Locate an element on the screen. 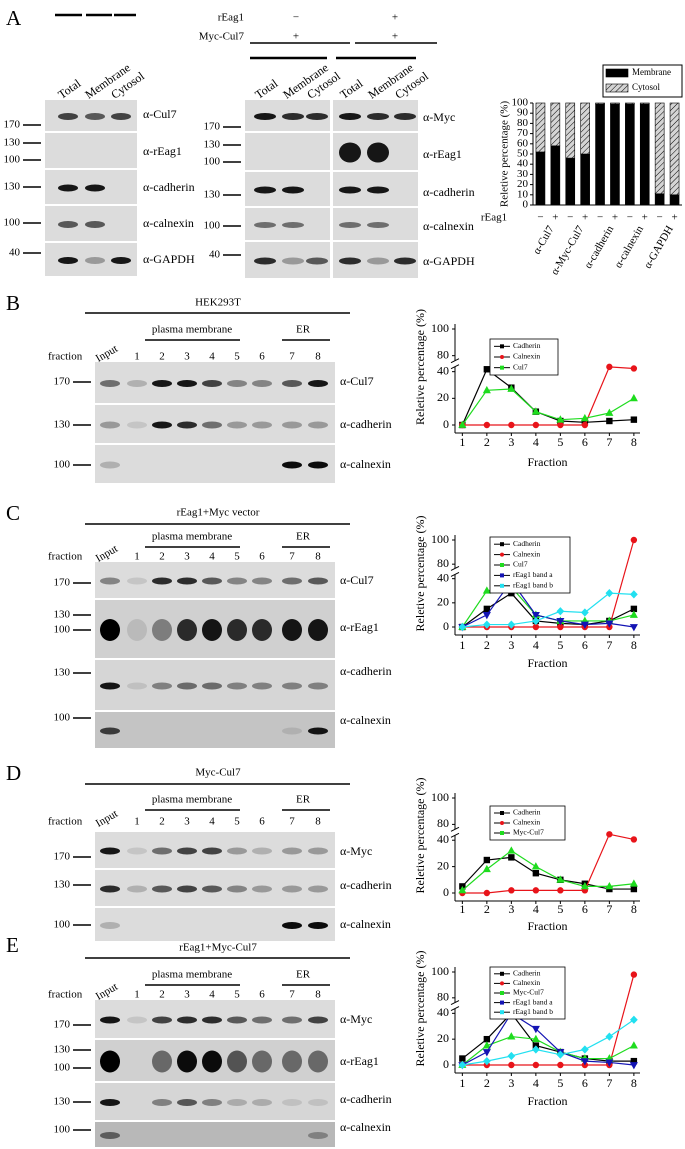 The image size is (685, 1149). x-tick-label: − is located at coordinates (660, 218).